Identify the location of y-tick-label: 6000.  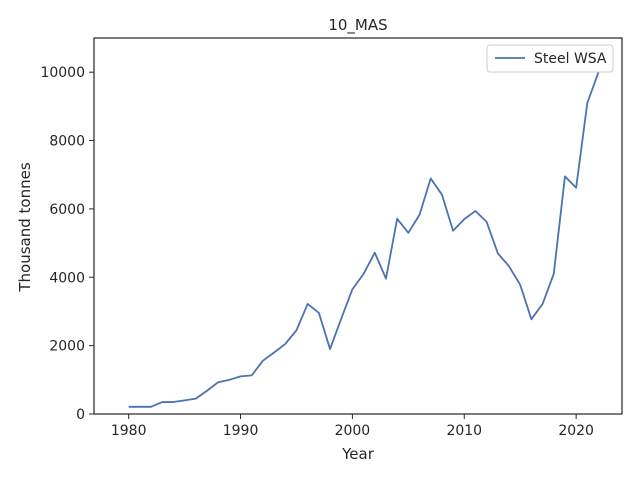
(67, 210).